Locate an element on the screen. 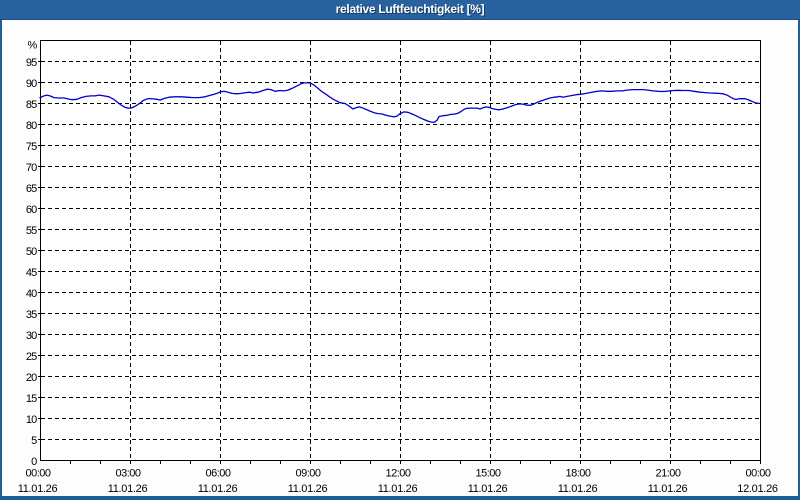 This screenshot has width=800, height=500. svg-text: 09:00 is located at coordinates (307, 474).